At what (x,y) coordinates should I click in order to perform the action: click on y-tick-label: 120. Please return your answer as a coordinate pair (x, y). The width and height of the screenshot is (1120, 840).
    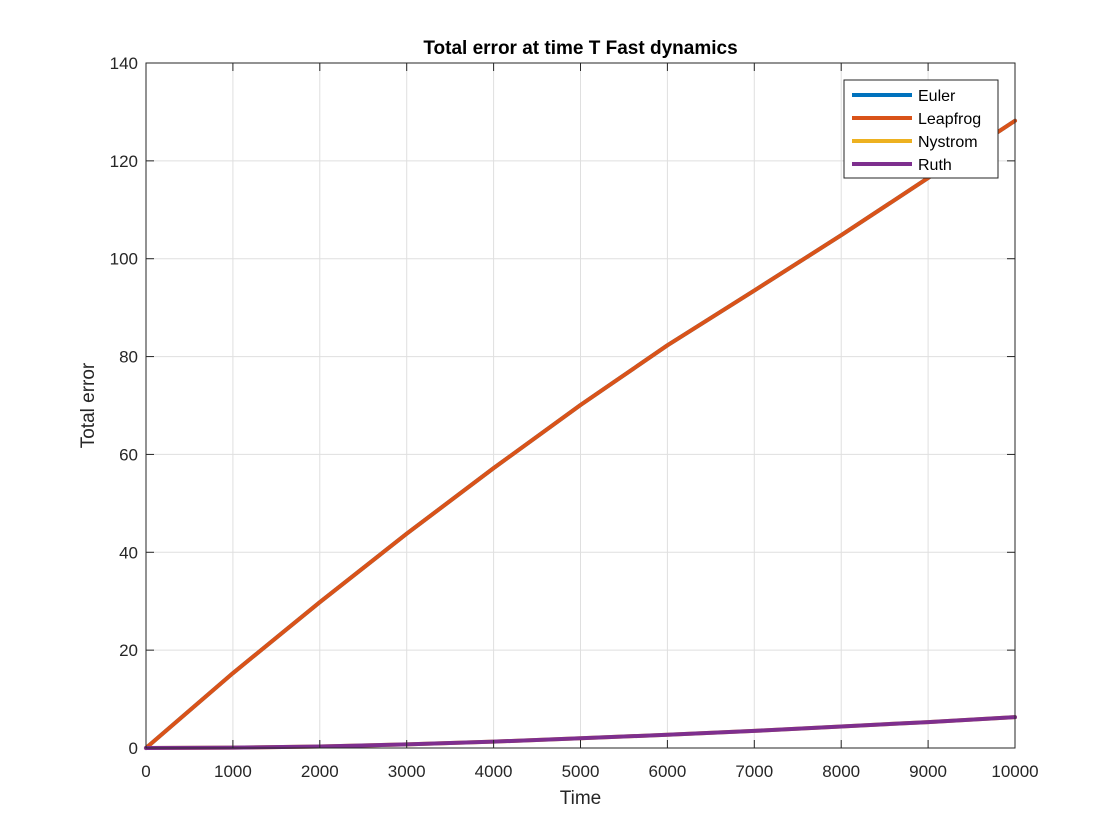
    Looking at the image, I should click on (124, 161).